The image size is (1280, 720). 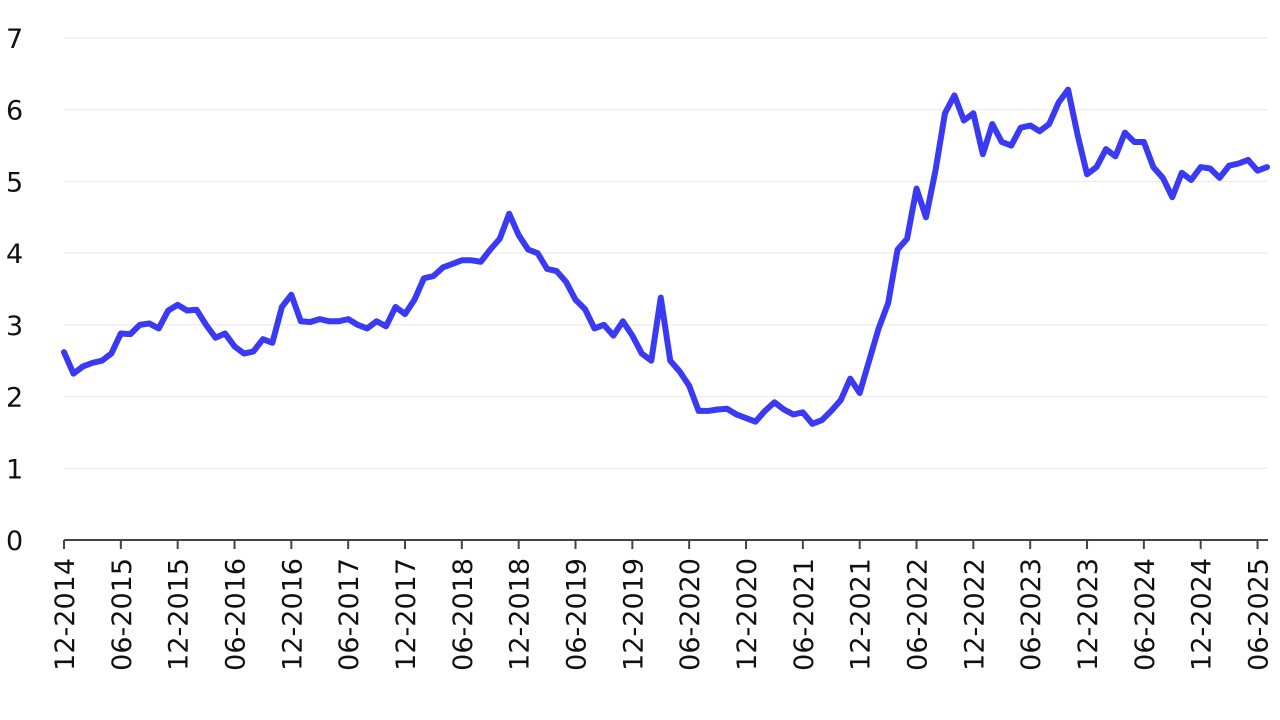 I want to click on x-tick-label: 06-2023, so click(x=1031, y=614).